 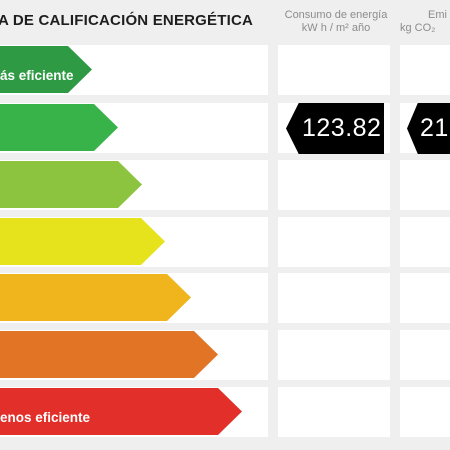 I want to click on emisiones-value: 21, so click(x=434, y=128).